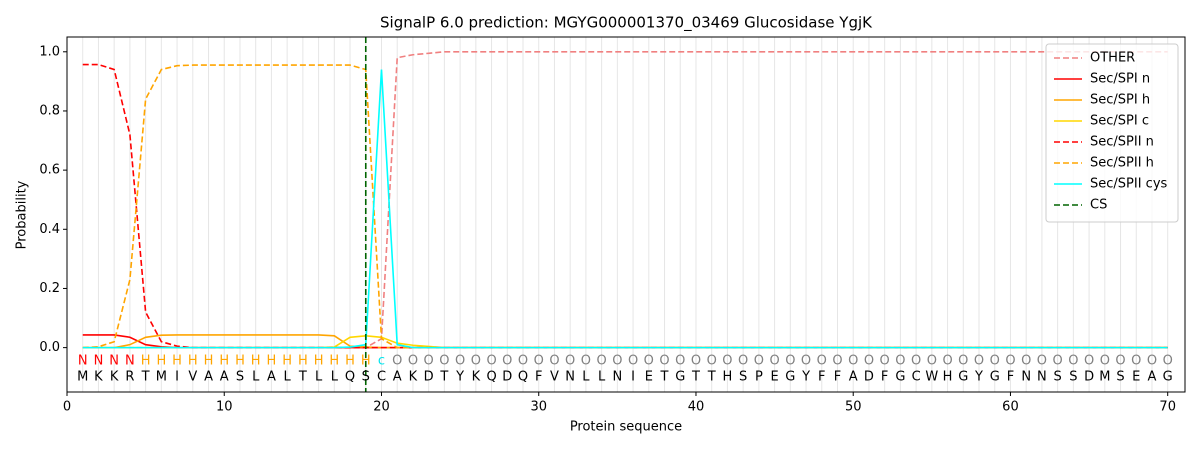 The image size is (1200, 450). What do you see at coordinates (1136, 377) in the screenshot?
I see `residue: E` at bounding box center [1136, 377].